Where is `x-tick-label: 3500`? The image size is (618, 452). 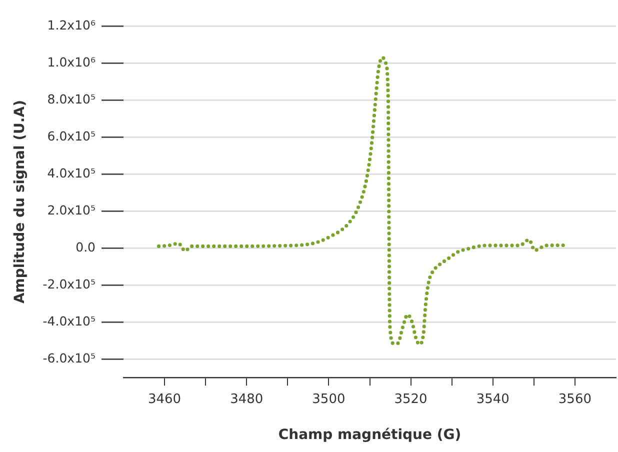
x-tick-label: 3500 is located at coordinates (329, 399).